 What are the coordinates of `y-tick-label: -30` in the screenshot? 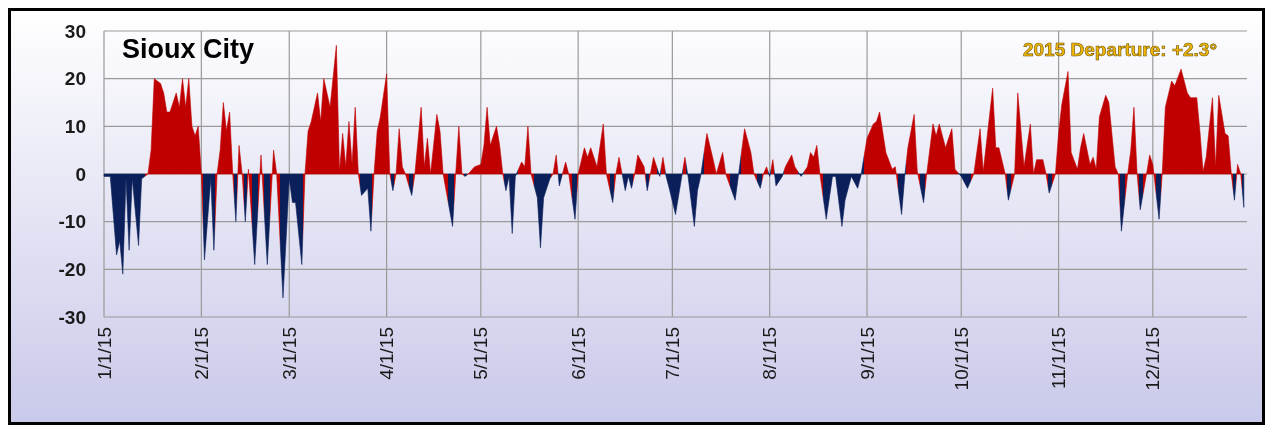 It's located at (72, 317).